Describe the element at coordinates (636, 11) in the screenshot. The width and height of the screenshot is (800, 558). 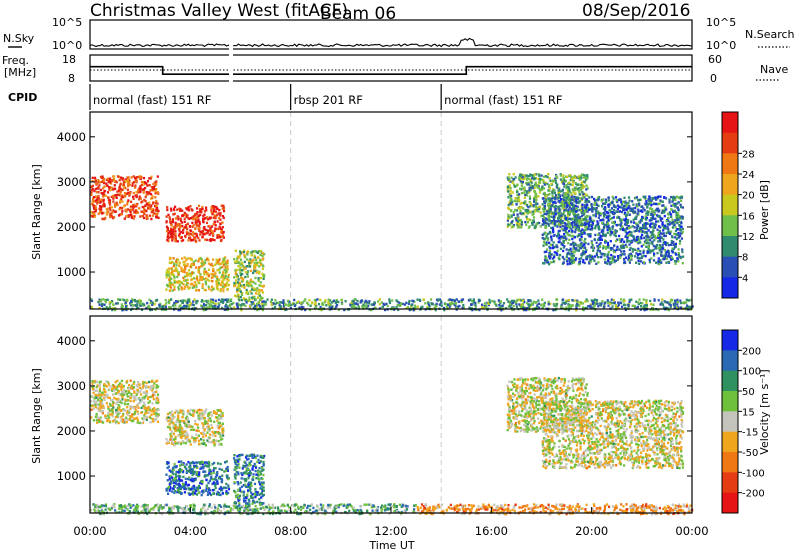
I see `date-label: 08/Sep/2016` at that location.